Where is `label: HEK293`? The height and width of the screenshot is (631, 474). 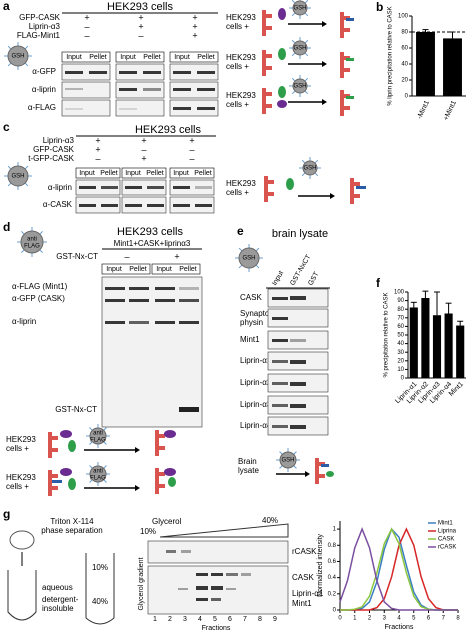
label: HEK293 is located at coordinates (21, 439).